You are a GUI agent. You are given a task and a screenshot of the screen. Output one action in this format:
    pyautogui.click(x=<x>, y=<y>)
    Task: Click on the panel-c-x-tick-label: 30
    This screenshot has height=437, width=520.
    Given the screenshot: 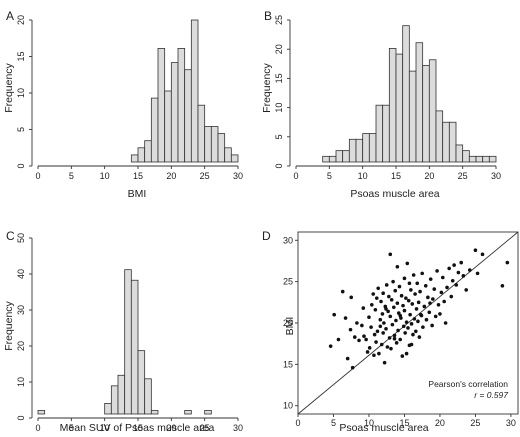 What is the action you would take?
    pyautogui.click(x=238, y=428)
    